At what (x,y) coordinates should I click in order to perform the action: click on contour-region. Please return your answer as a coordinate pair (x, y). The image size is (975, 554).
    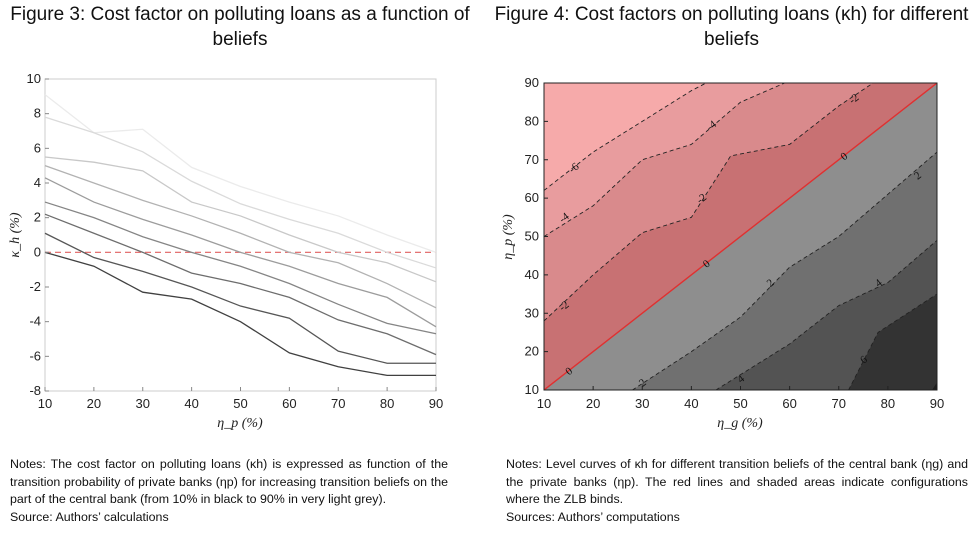
    Looking at the image, I should click on (892, 342).